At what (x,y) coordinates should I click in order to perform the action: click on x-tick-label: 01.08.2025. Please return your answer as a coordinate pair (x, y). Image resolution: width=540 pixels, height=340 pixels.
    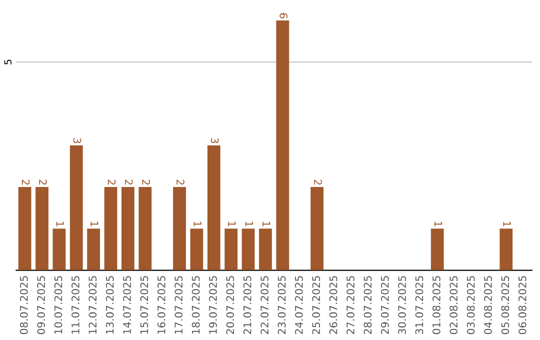
    Looking at the image, I should click on (436, 305).